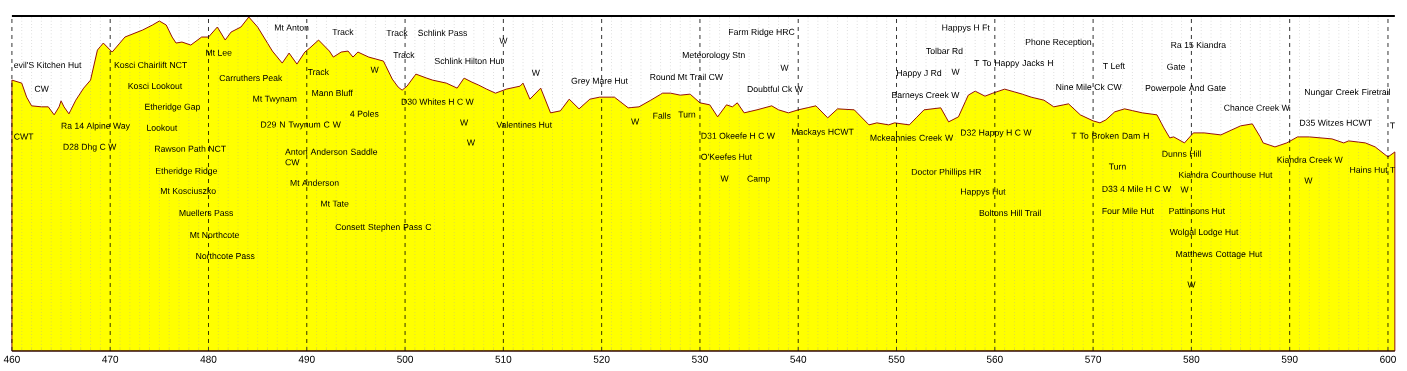 The width and height of the screenshot is (1407, 371). I want to click on annotation: Happys Hut, so click(983, 192).